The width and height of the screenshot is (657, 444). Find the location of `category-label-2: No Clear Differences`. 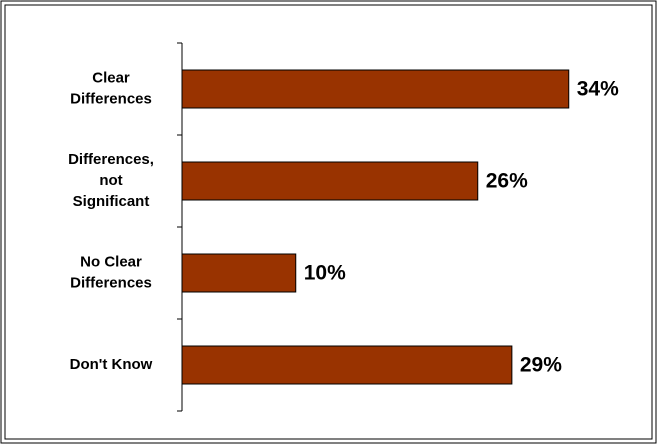

category-label-2: No Clear Differences is located at coordinates (111, 272).